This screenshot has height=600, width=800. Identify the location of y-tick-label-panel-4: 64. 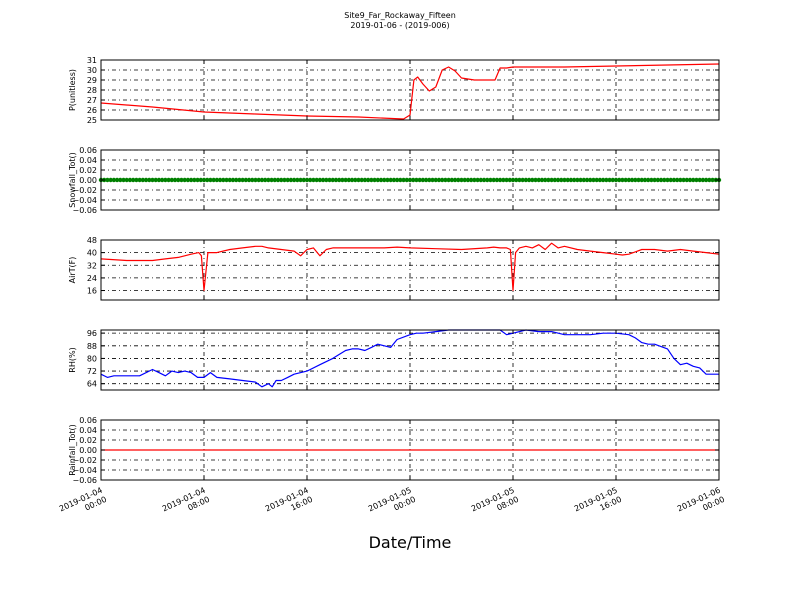
(92, 384).